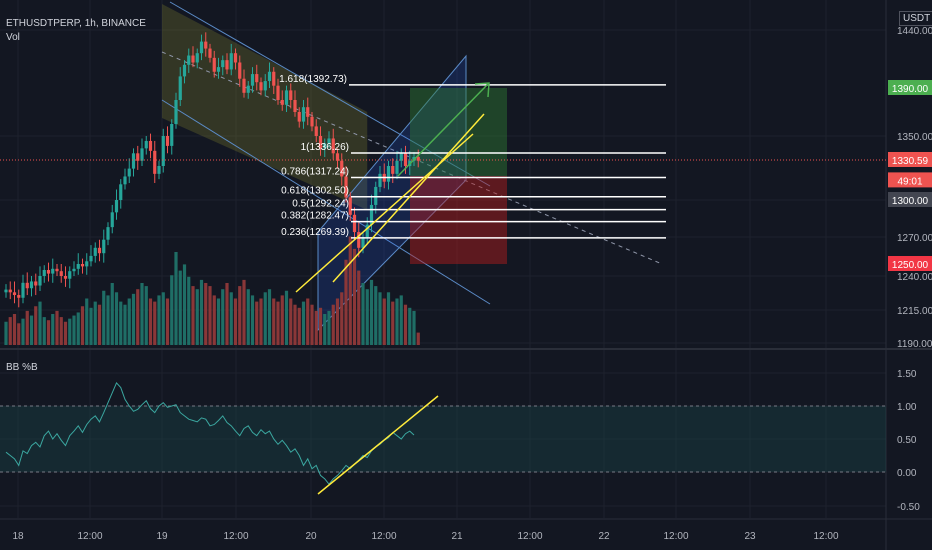 The image size is (932, 550). I want to click on bb-indicator-label: BB %B, so click(22, 367).